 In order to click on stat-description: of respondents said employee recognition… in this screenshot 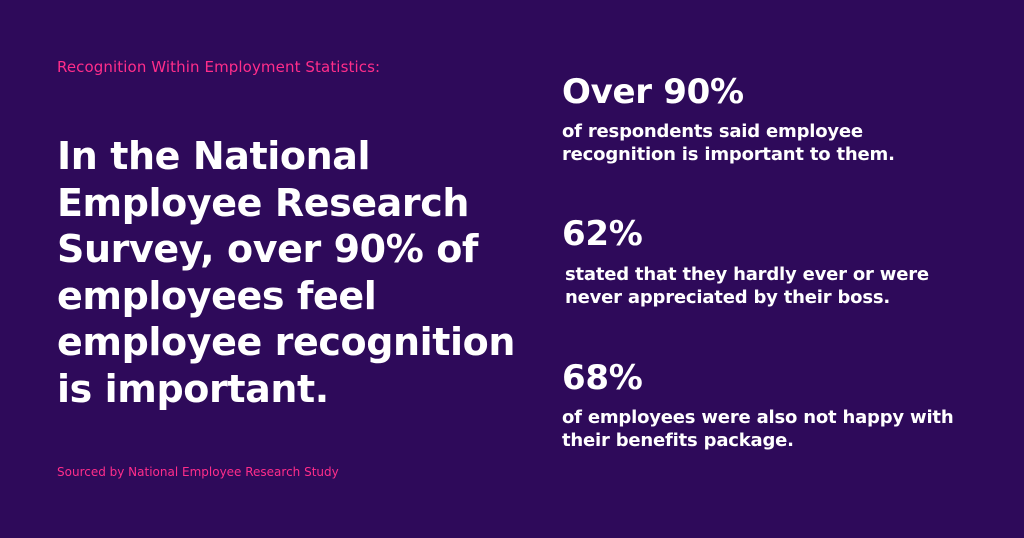, I will do `click(728, 143)`.